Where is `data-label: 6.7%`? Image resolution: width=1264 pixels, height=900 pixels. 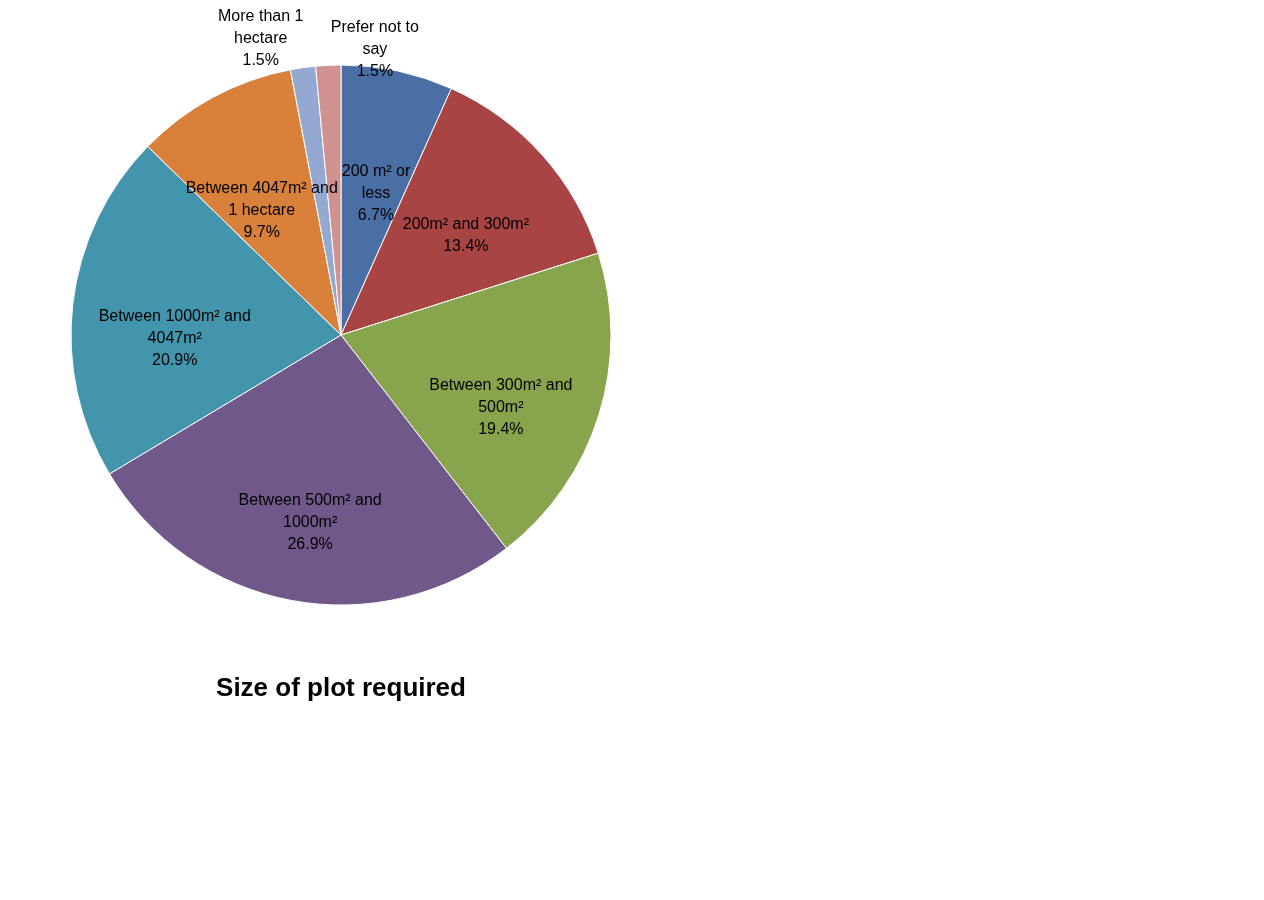 data-label: 6.7% is located at coordinates (376, 215).